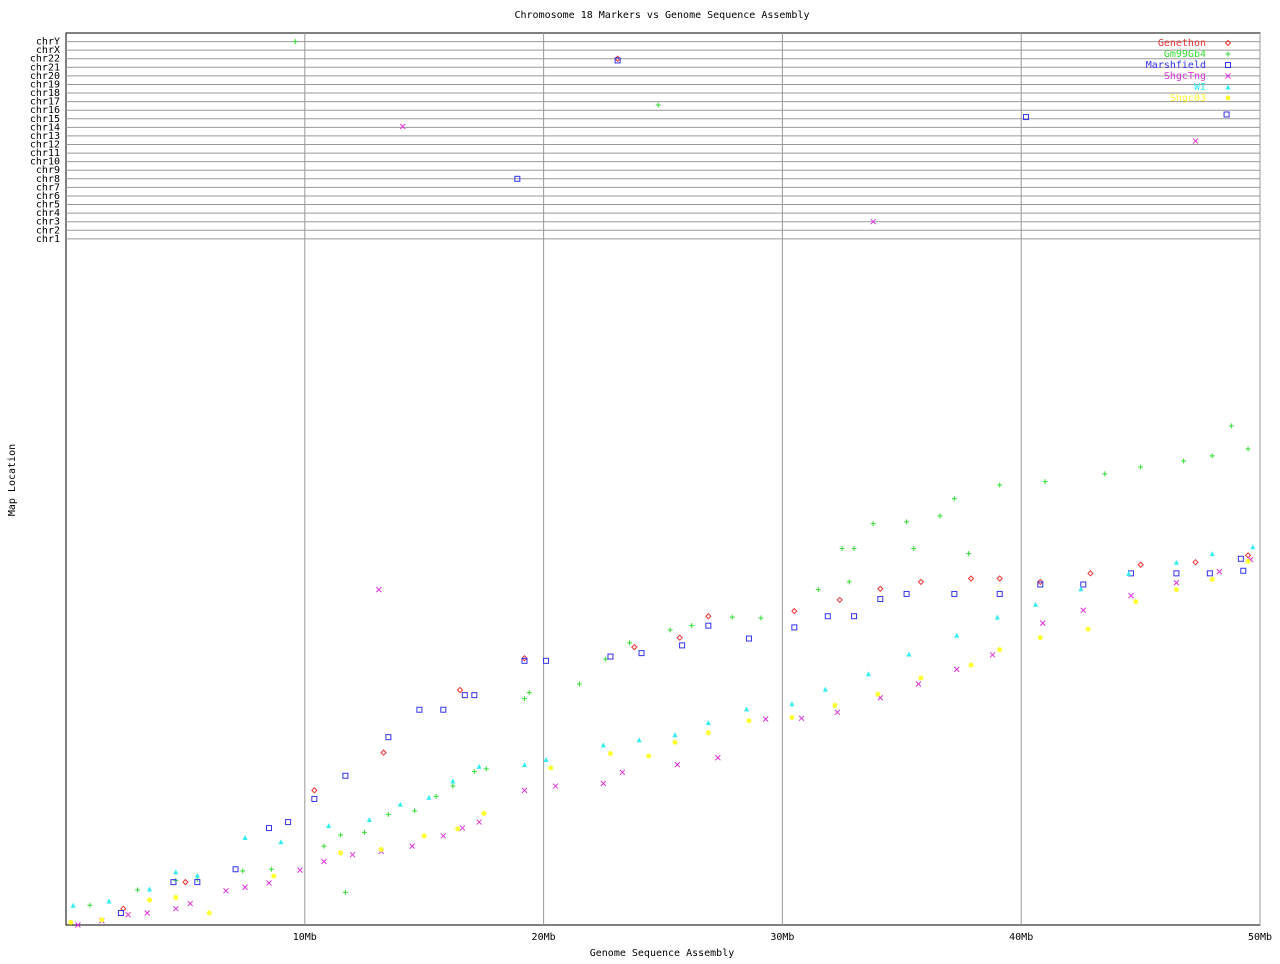 The height and width of the screenshot is (964, 1280). What do you see at coordinates (305, 937) in the screenshot?
I see `x-tick-label: 10Mb` at bounding box center [305, 937].